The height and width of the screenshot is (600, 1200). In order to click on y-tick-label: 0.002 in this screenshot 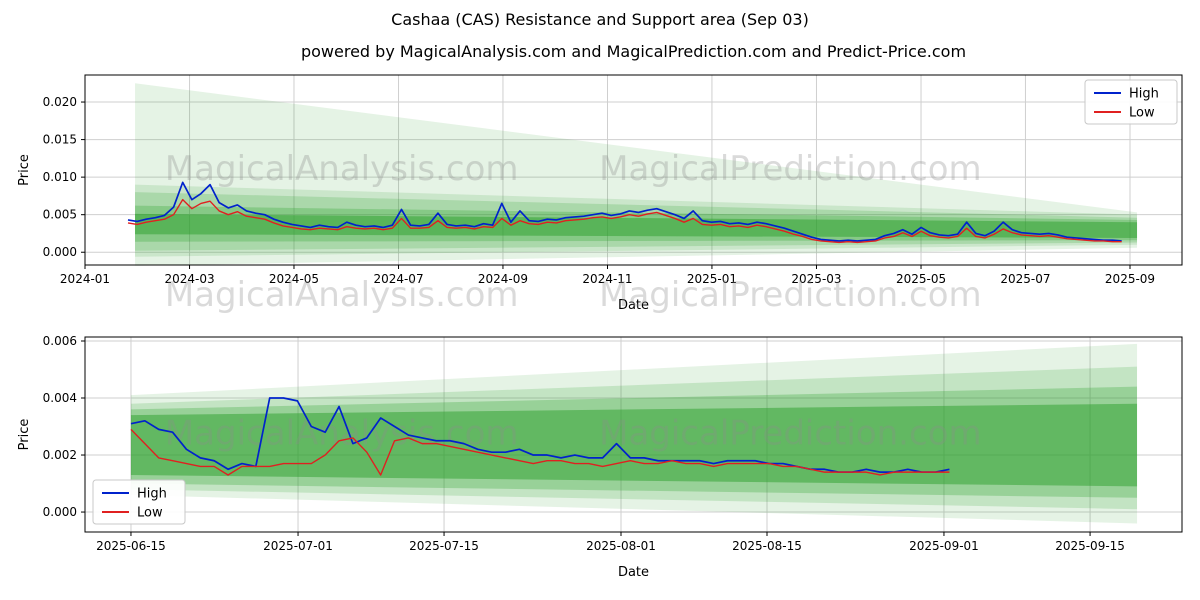, I will do `click(60, 455)`.